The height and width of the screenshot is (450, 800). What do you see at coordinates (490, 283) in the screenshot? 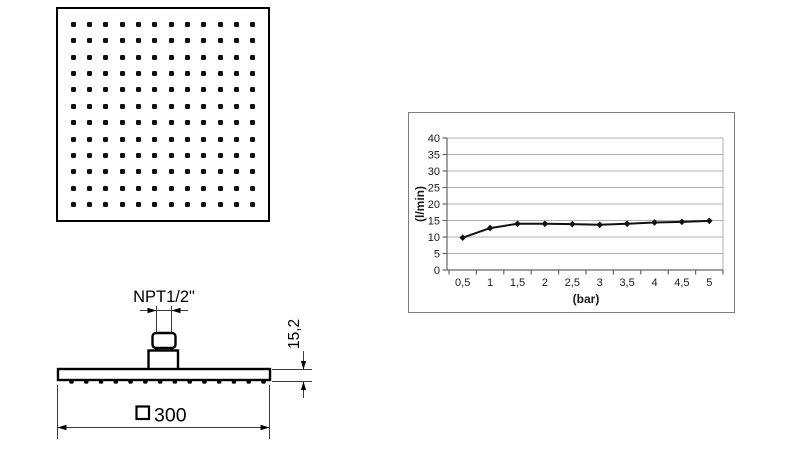
I see `x-tick-label: 1` at bounding box center [490, 283].